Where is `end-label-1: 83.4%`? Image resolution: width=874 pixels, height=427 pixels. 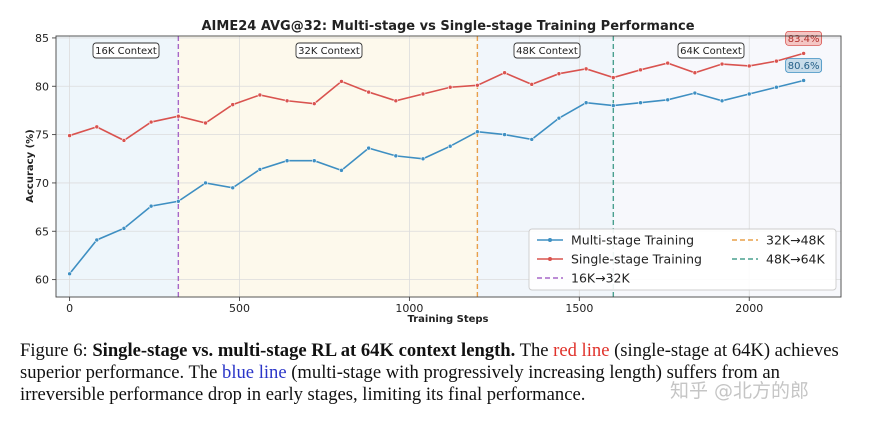
end-label-1: 83.4% is located at coordinates (804, 39).